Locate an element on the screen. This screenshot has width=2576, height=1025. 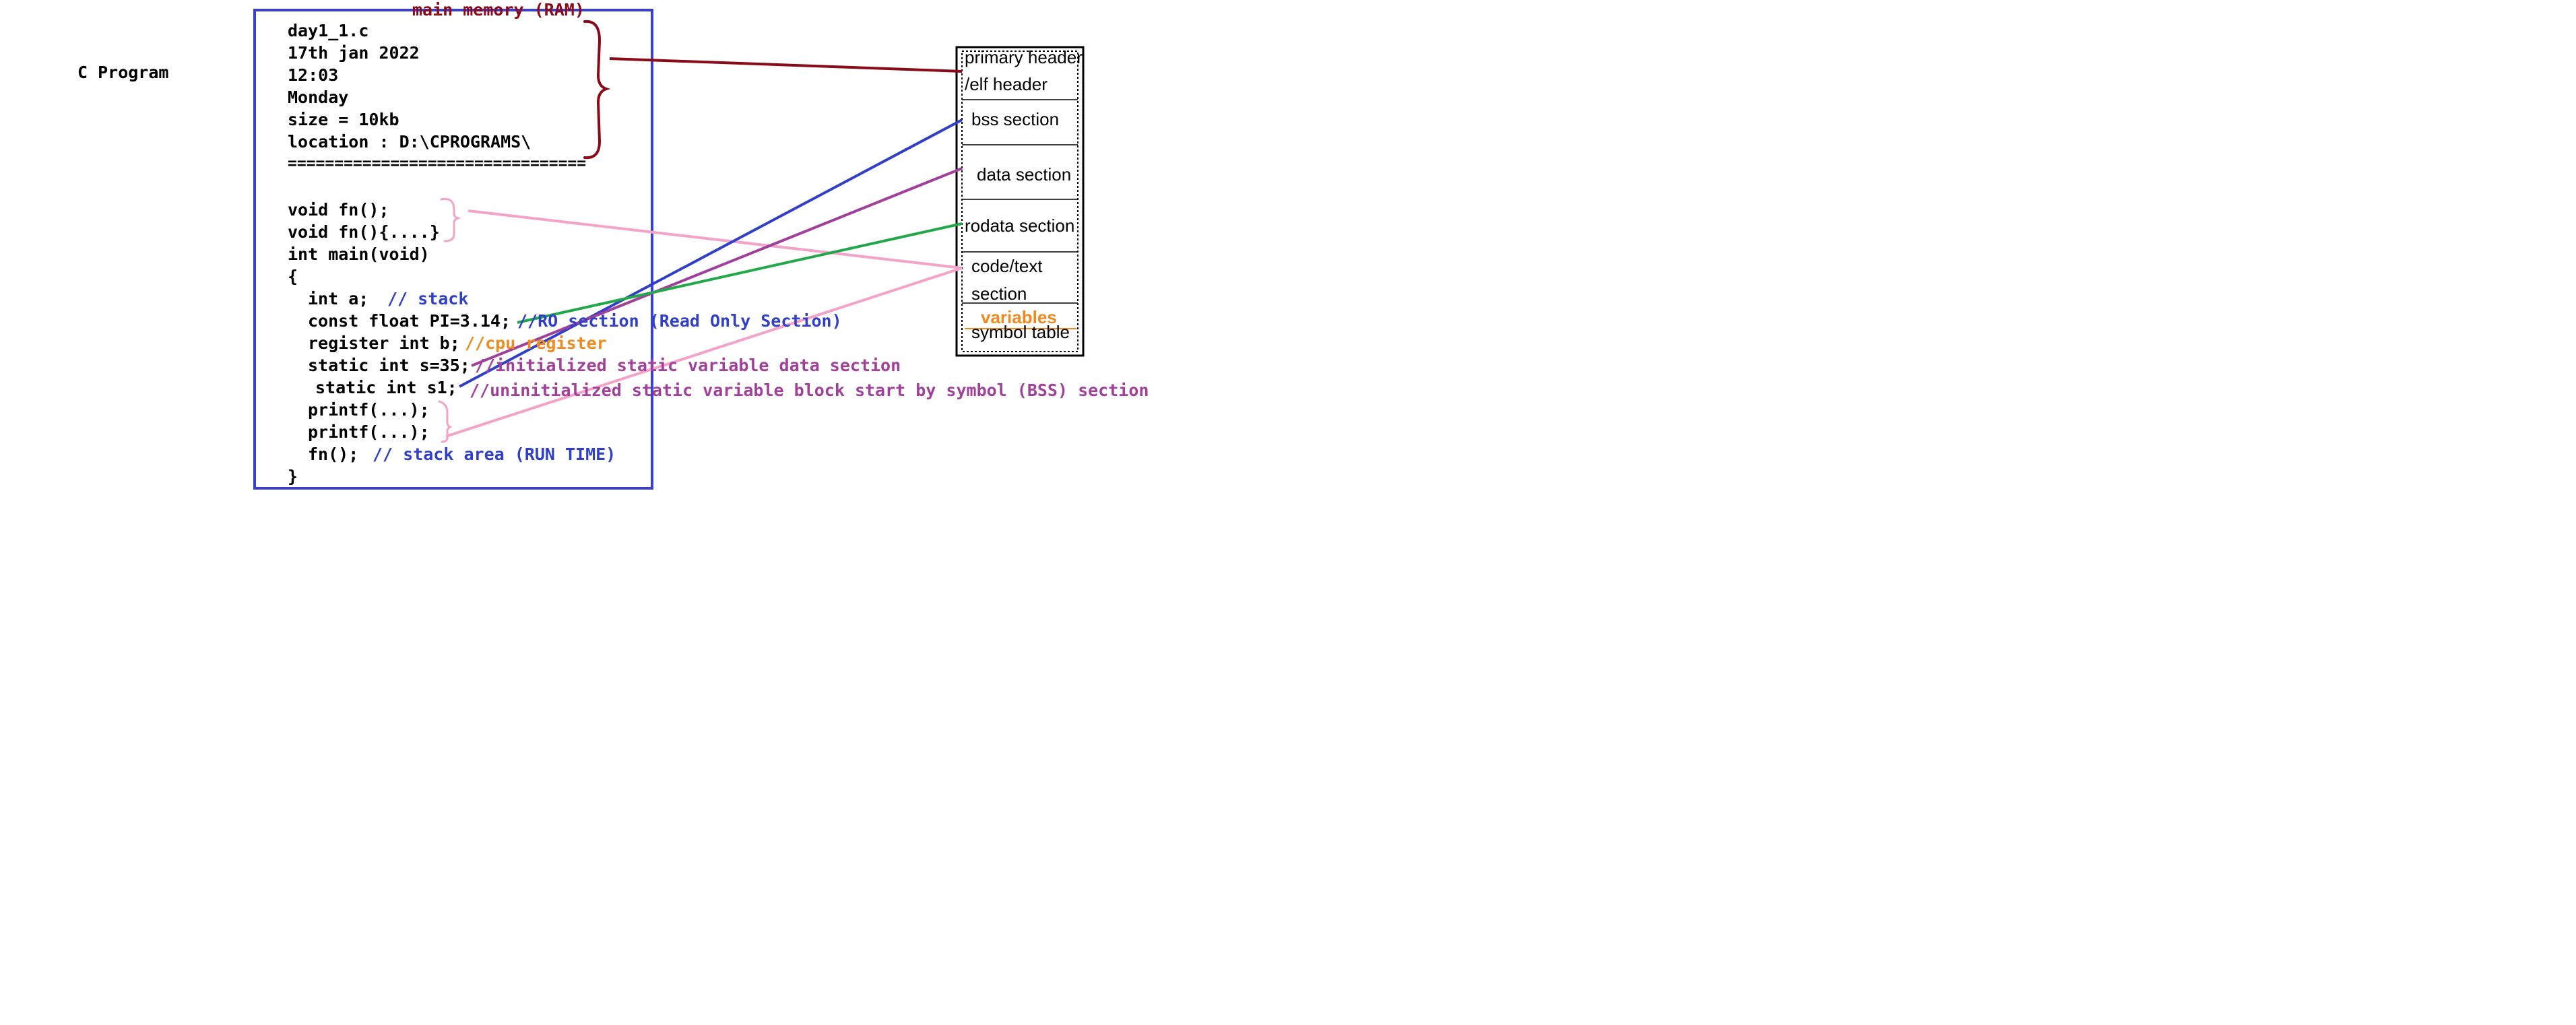
file-name: day1_1.c is located at coordinates (328, 30).